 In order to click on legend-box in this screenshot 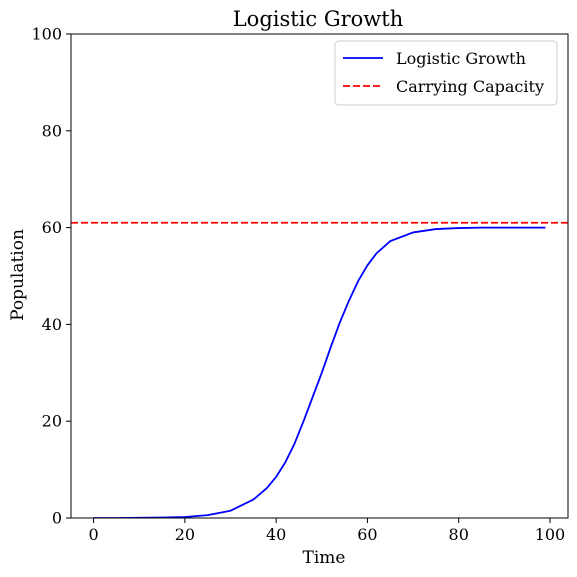, I will do `click(446, 73)`.